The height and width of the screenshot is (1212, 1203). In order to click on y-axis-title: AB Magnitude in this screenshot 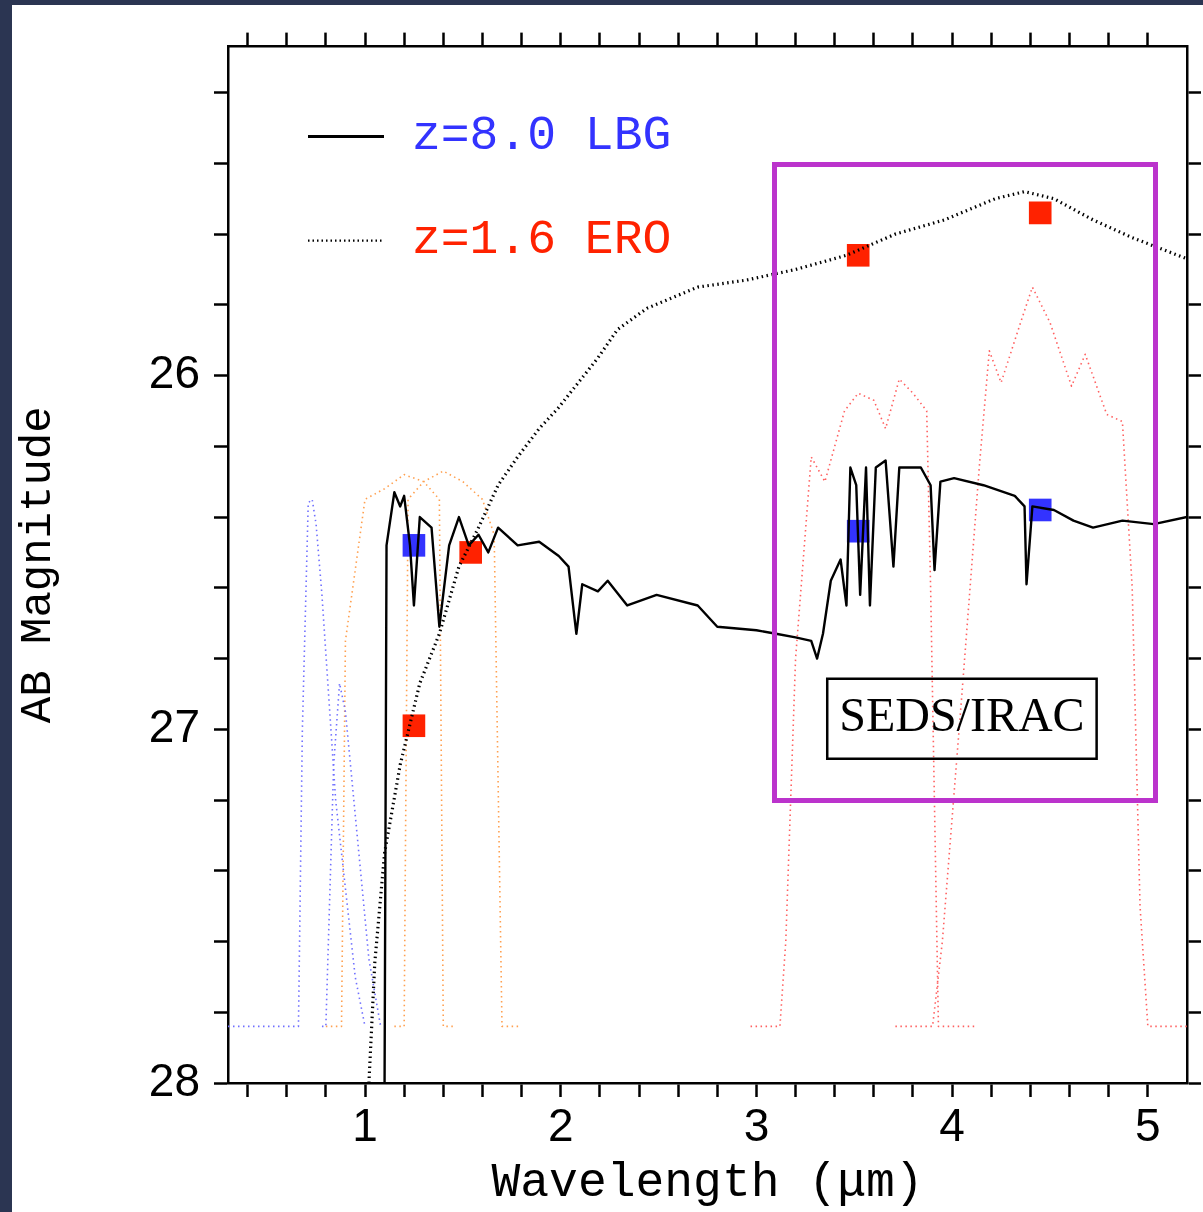, I will do `click(38, 565)`.